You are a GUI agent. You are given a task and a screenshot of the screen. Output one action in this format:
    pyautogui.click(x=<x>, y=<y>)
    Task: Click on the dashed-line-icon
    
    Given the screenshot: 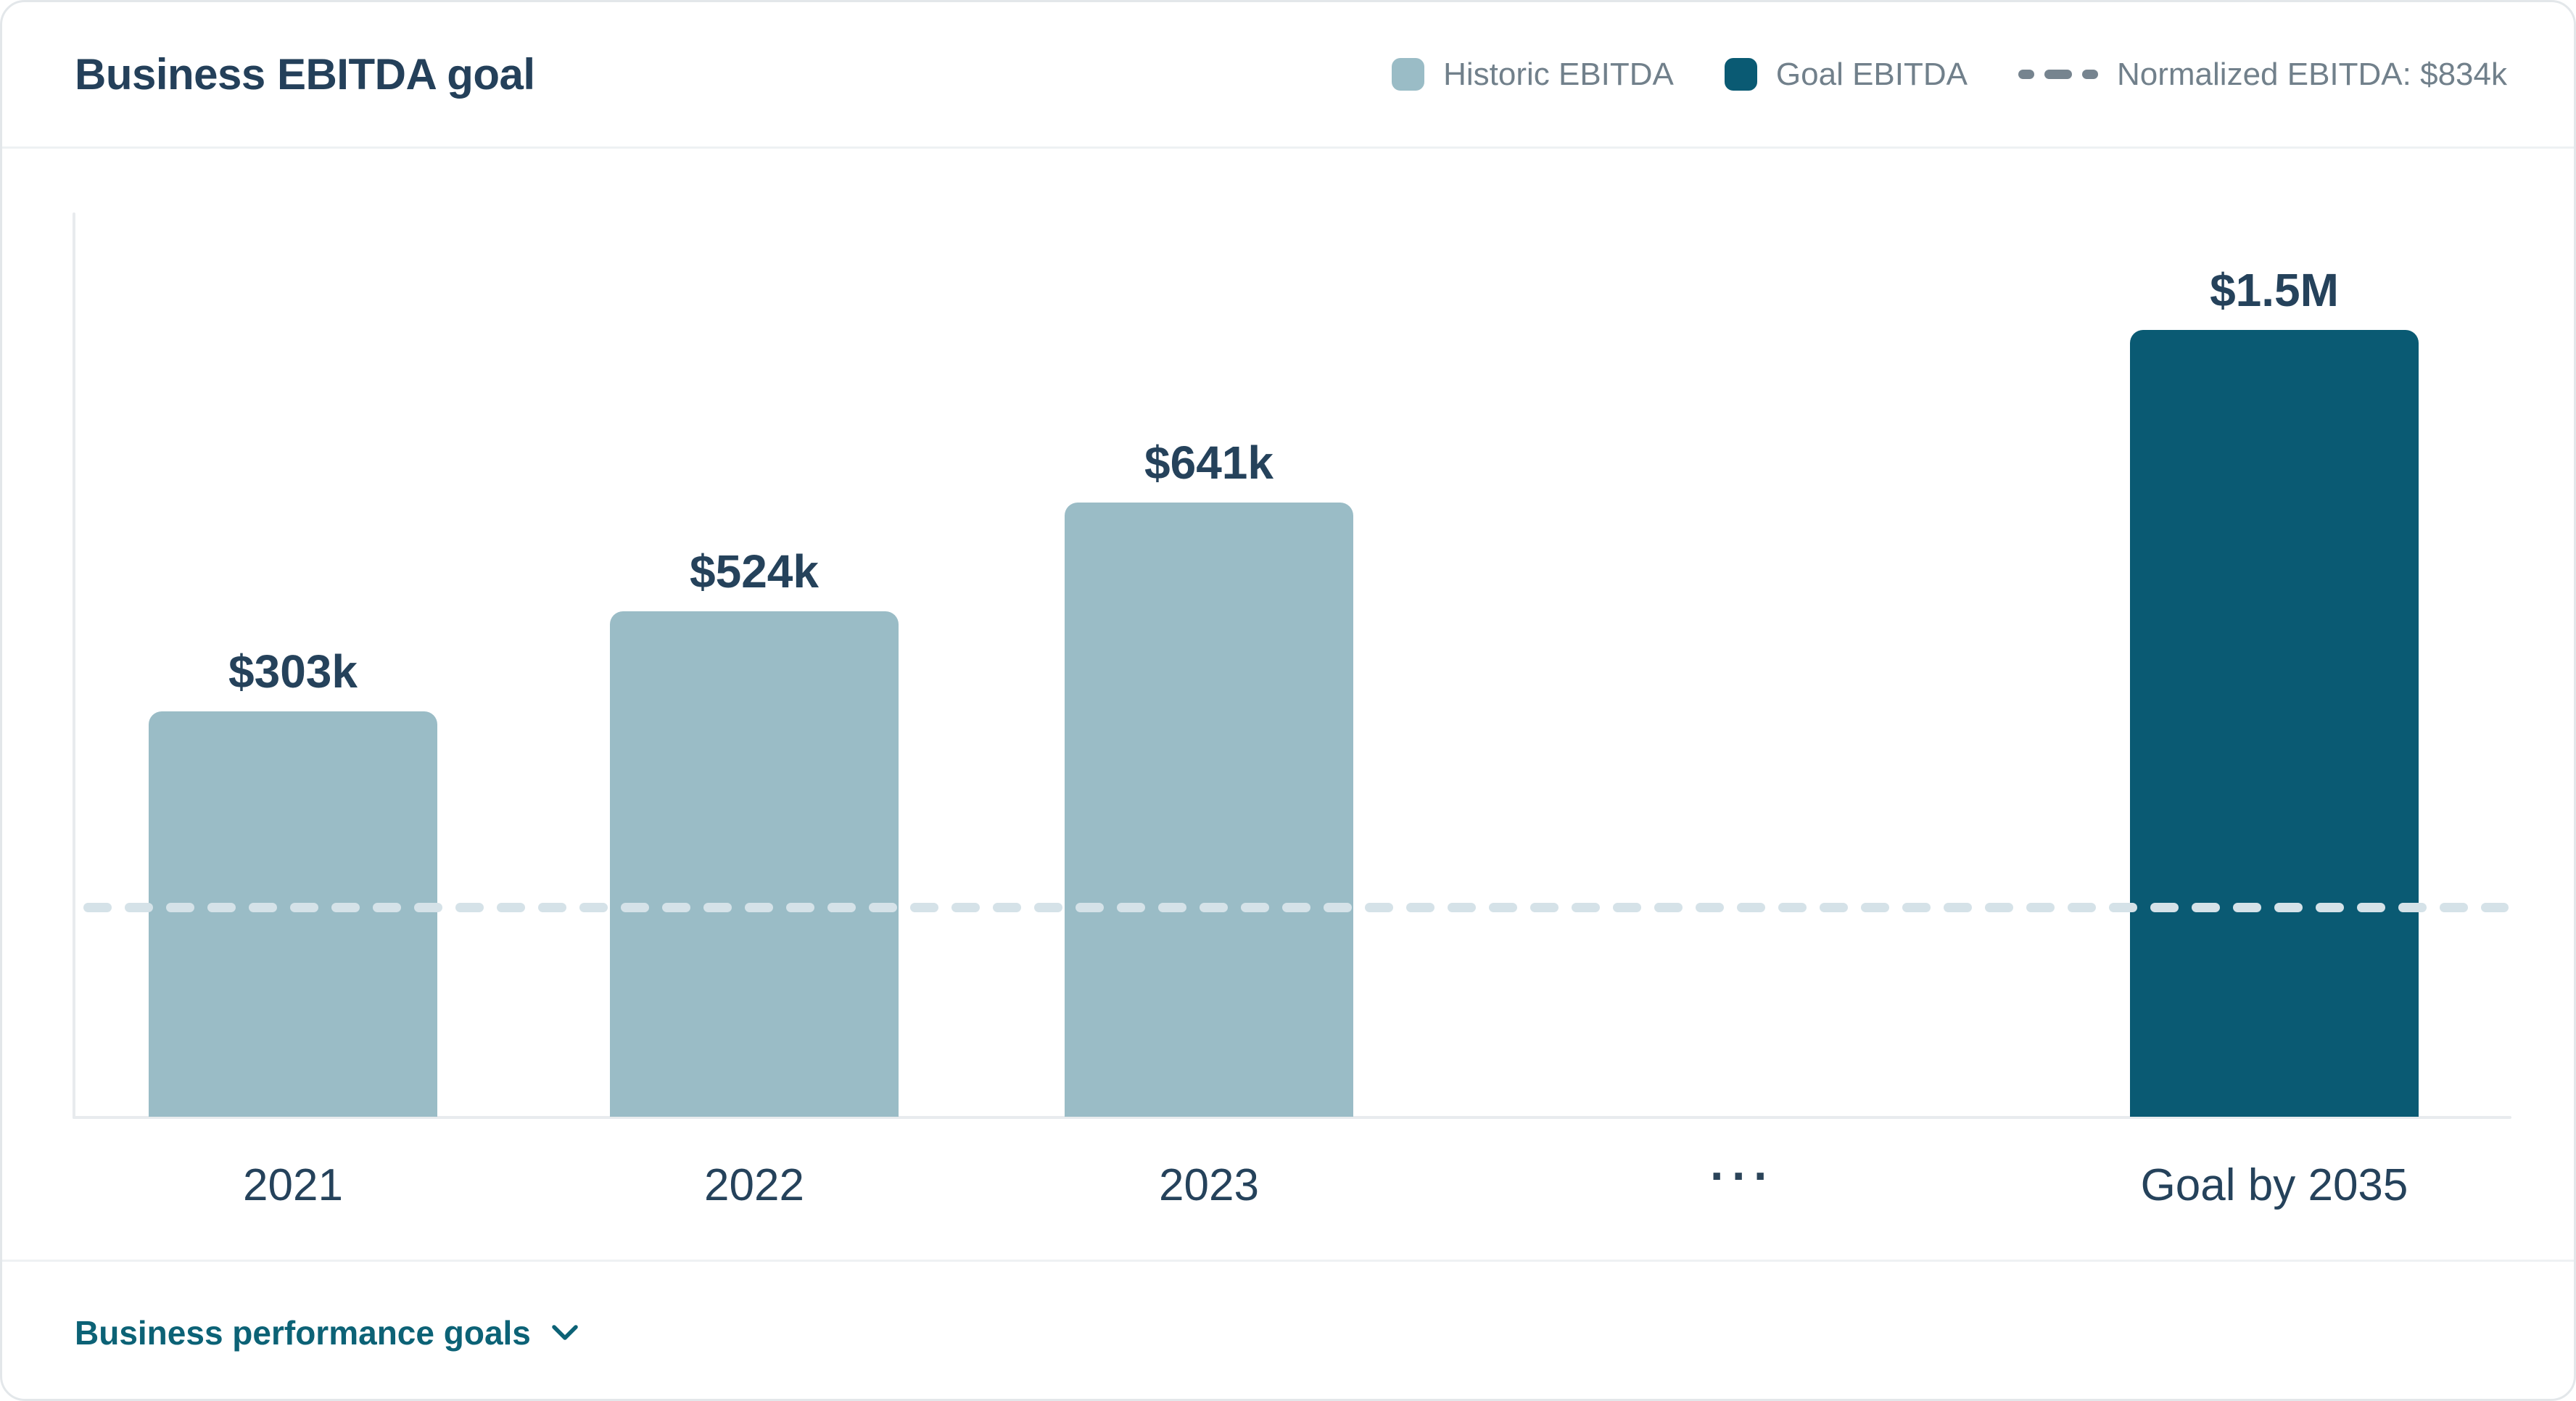 What is the action you would take?
    pyautogui.click(x=2058, y=74)
    